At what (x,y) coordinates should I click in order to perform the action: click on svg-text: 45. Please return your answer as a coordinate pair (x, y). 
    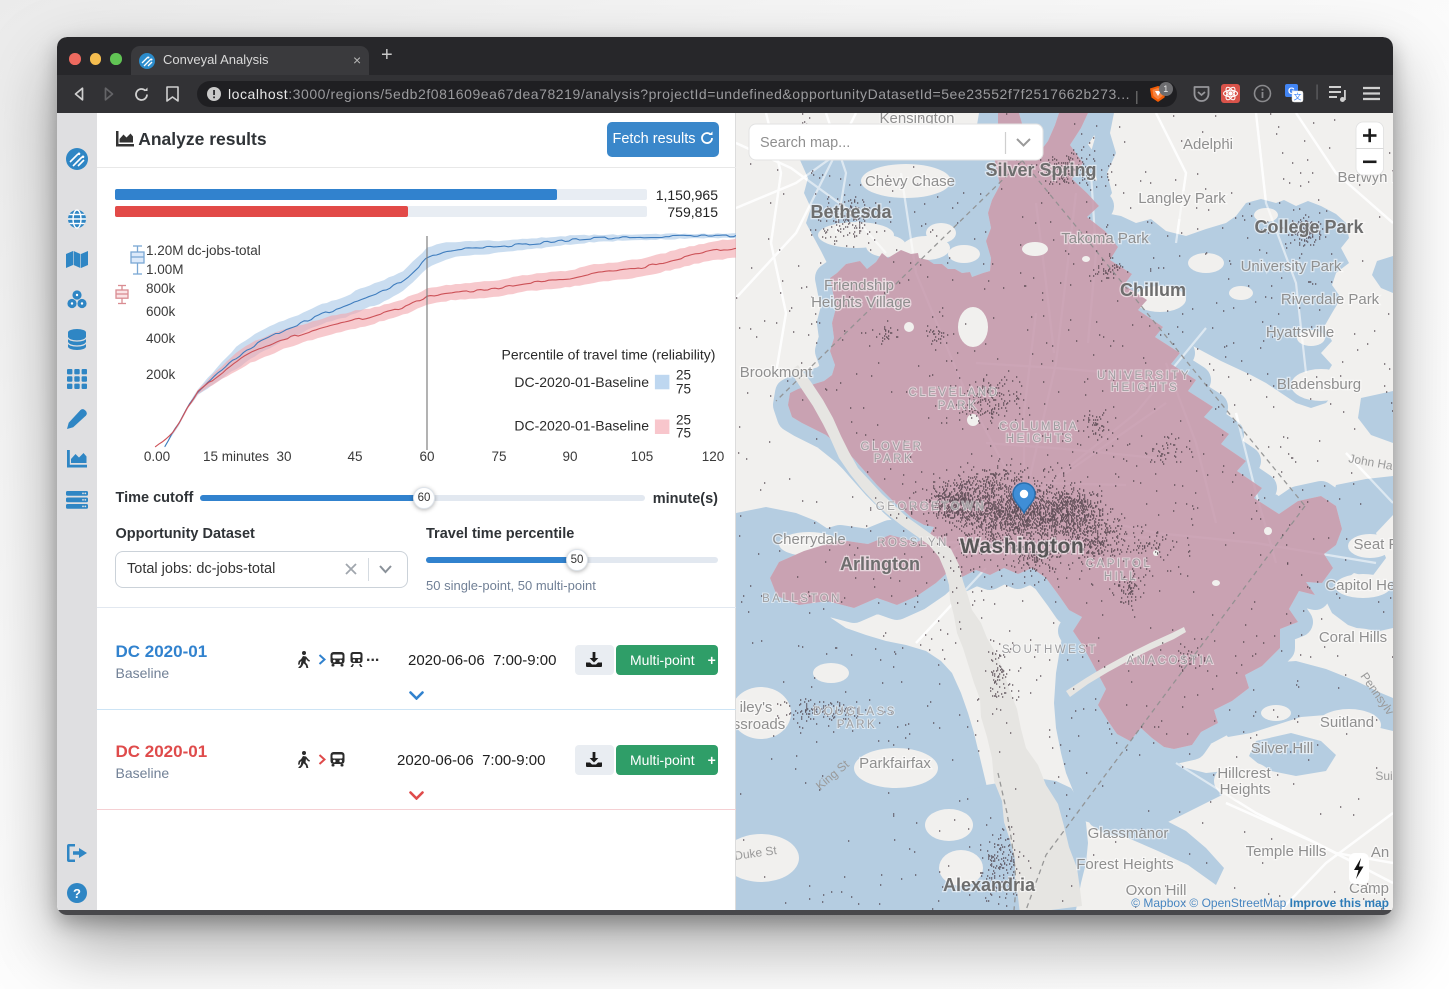
    Looking at the image, I should click on (354, 456).